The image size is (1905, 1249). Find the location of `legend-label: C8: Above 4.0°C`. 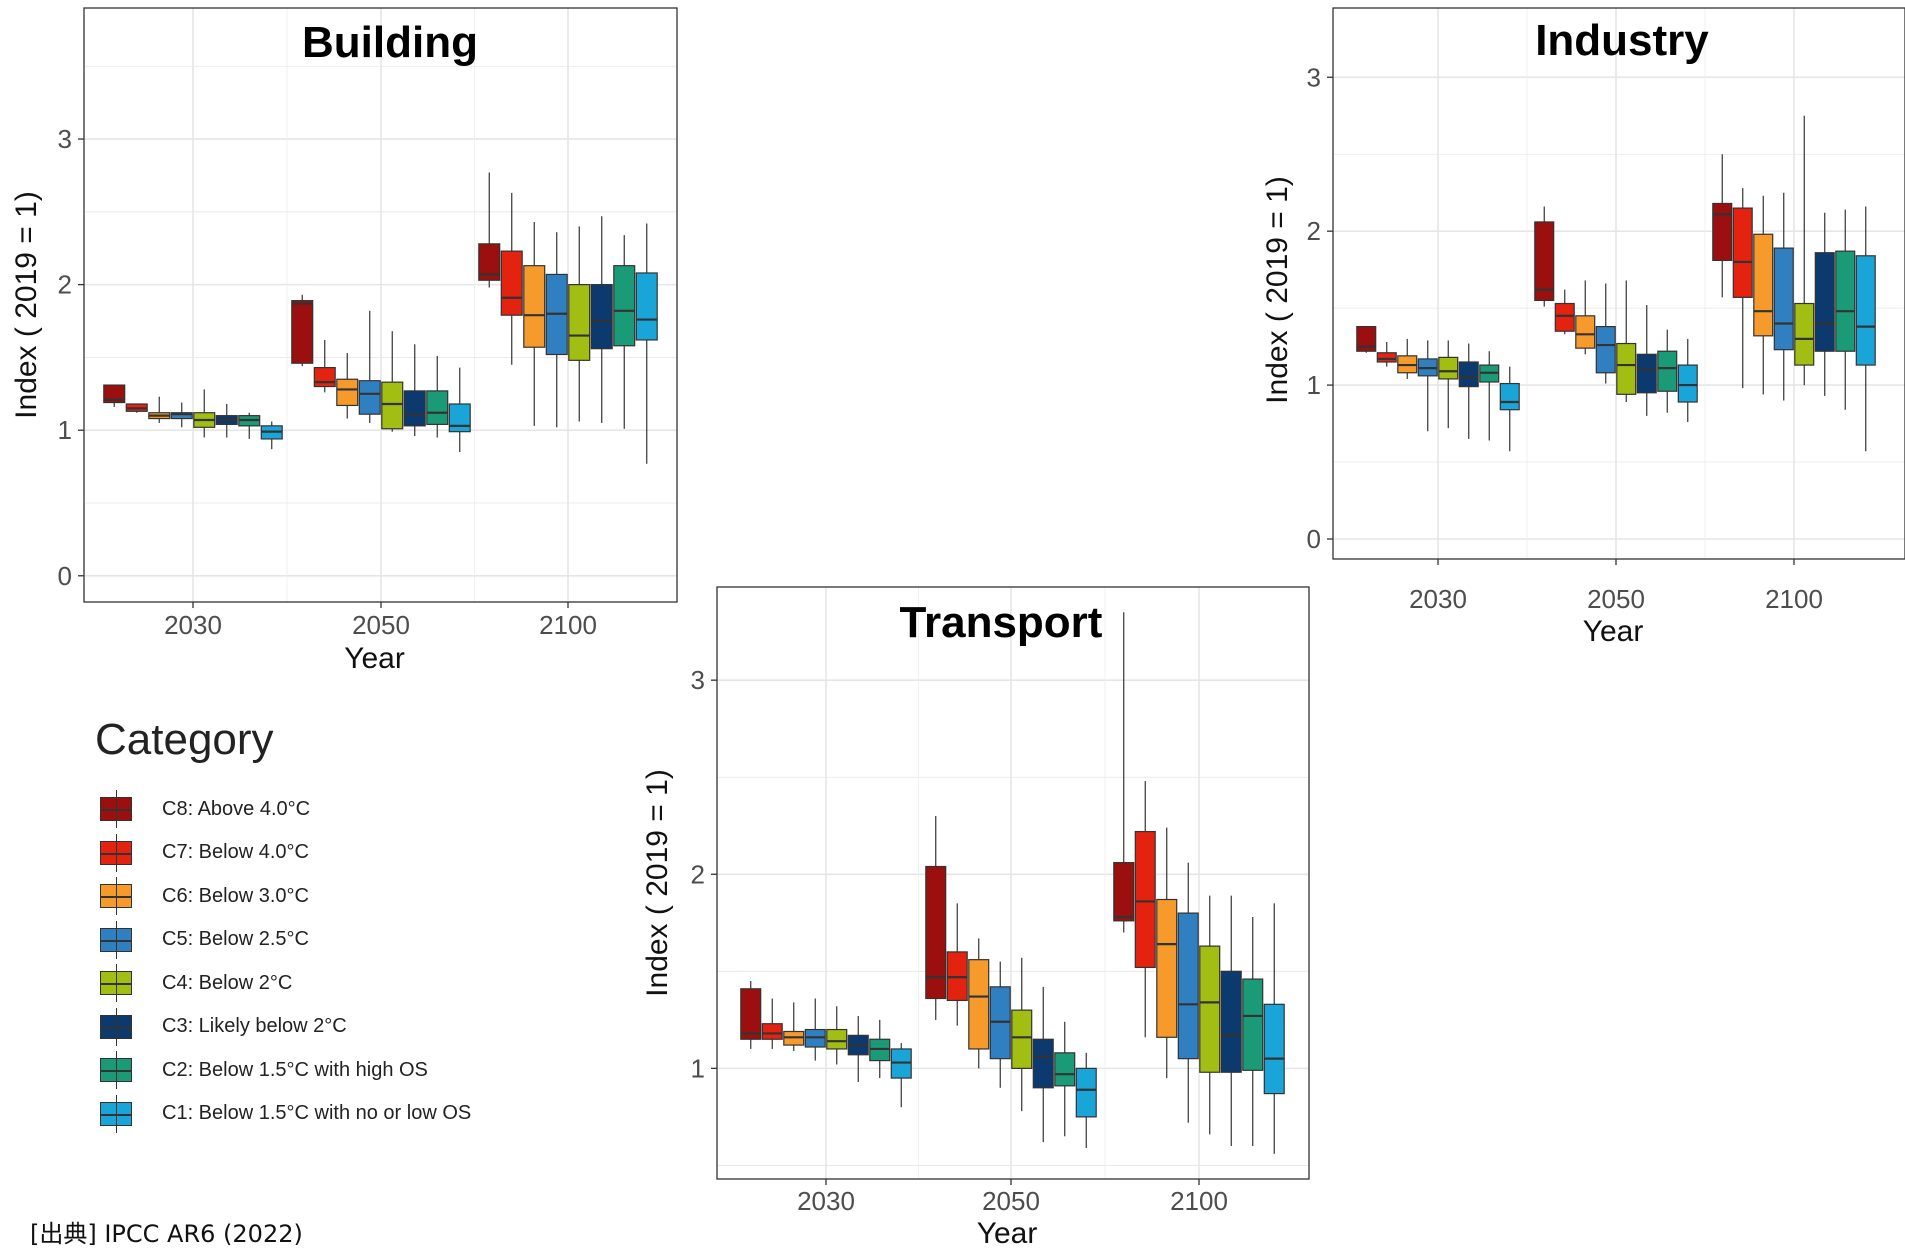

legend-label: C8: Above 4.0°C is located at coordinates (236, 808).